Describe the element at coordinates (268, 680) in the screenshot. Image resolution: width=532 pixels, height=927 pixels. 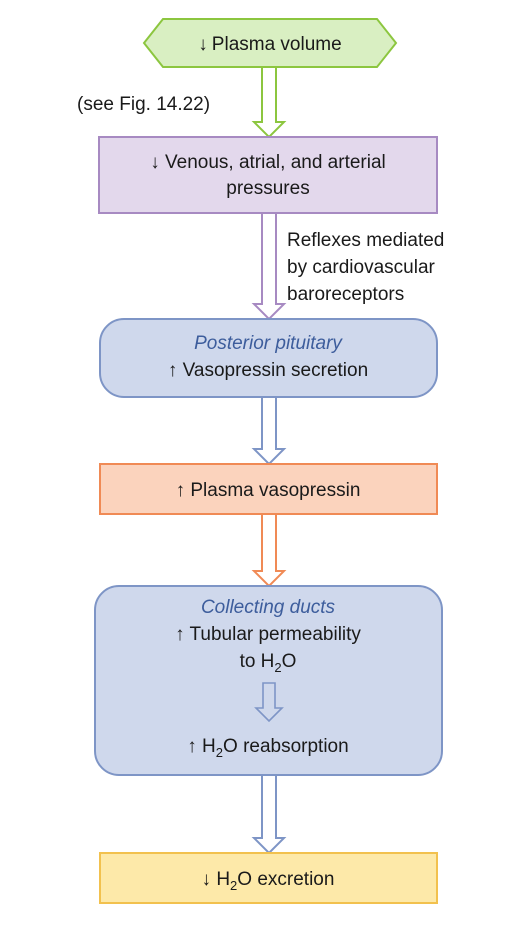
I see `collecting-ducts-box` at that location.